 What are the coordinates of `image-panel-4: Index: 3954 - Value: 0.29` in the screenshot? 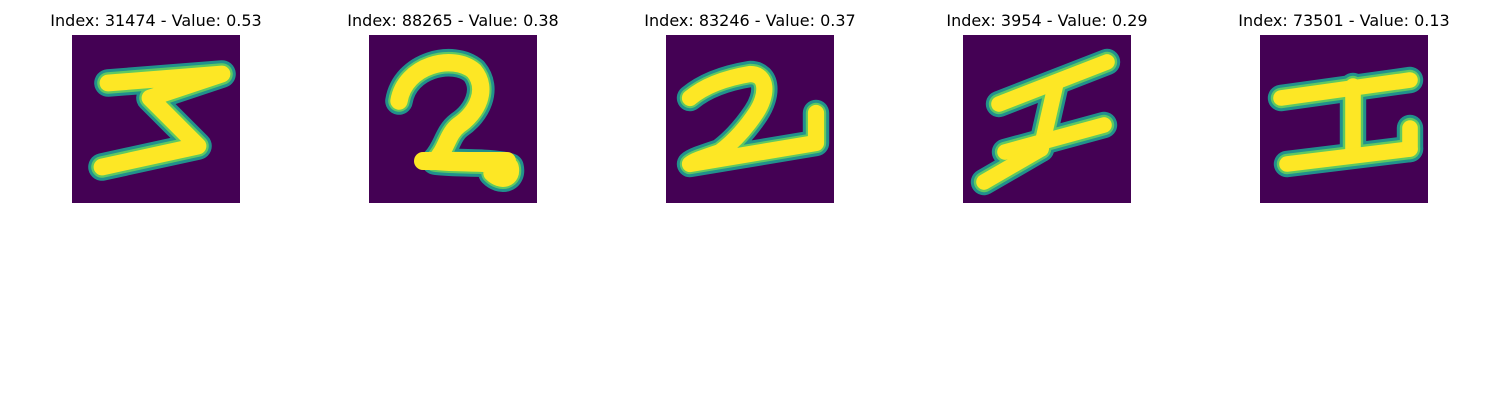 It's located at (1047, 105).